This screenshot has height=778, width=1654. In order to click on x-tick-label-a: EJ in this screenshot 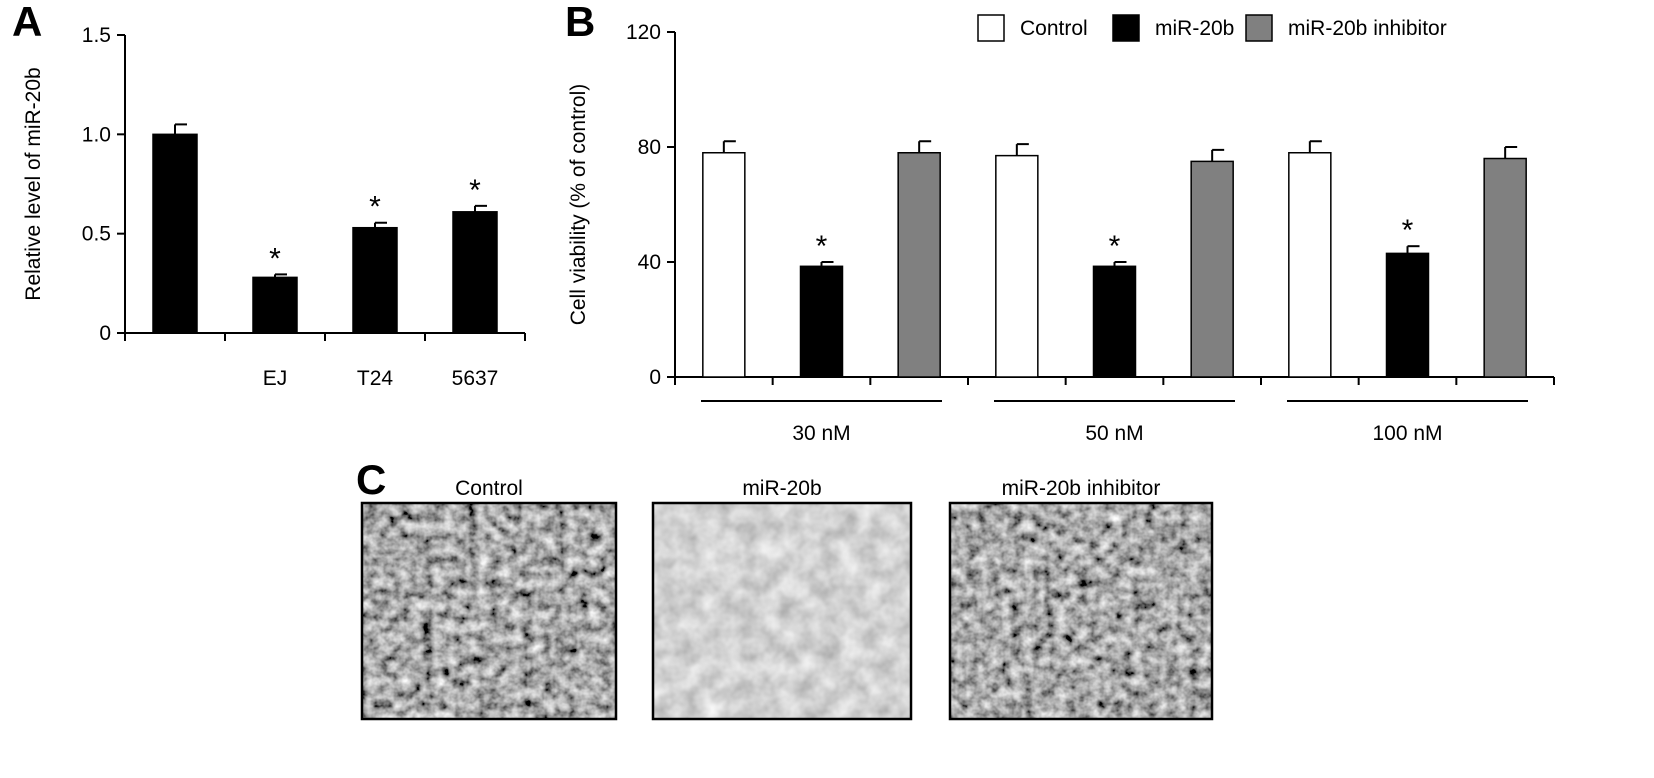, I will do `click(275, 378)`.